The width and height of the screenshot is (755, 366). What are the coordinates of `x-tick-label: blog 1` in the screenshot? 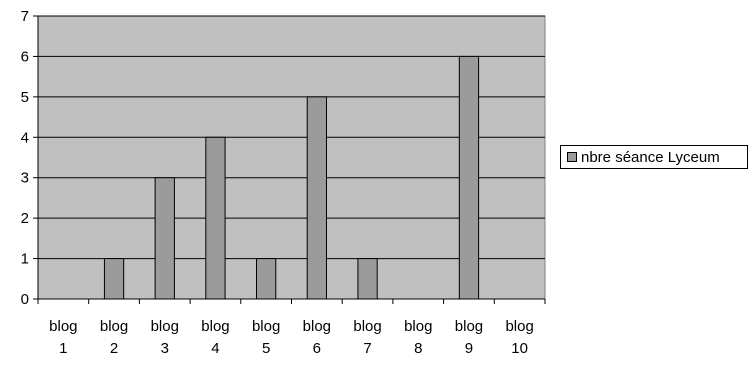 It's located at (63, 337).